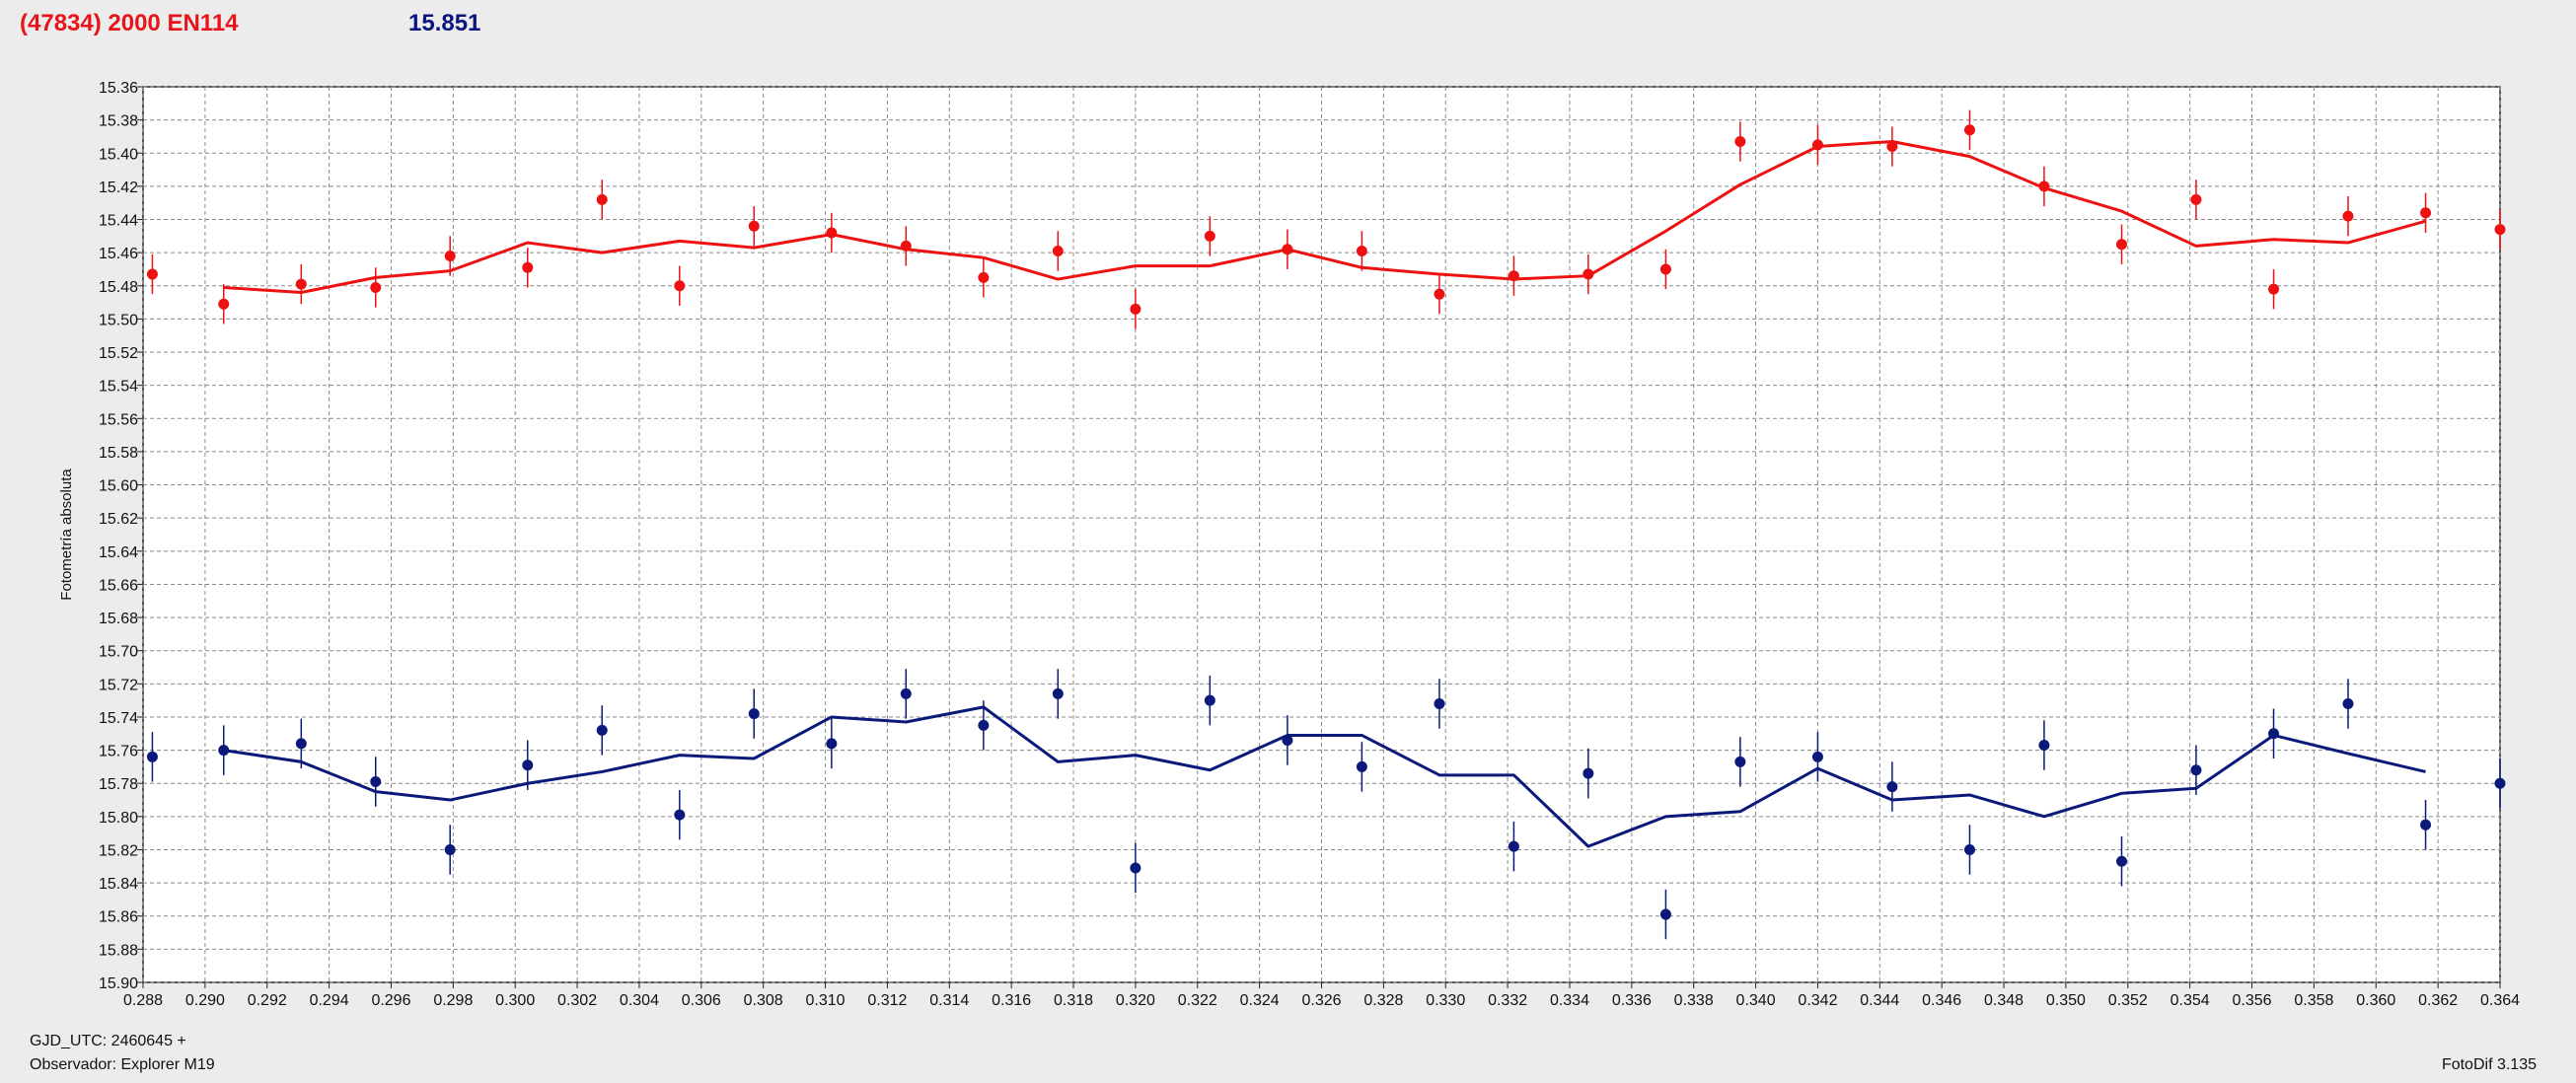 The image size is (2576, 1083). What do you see at coordinates (118, 320) in the screenshot?
I see `y-tick-label: 15.50` at bounding box center [118, 320].